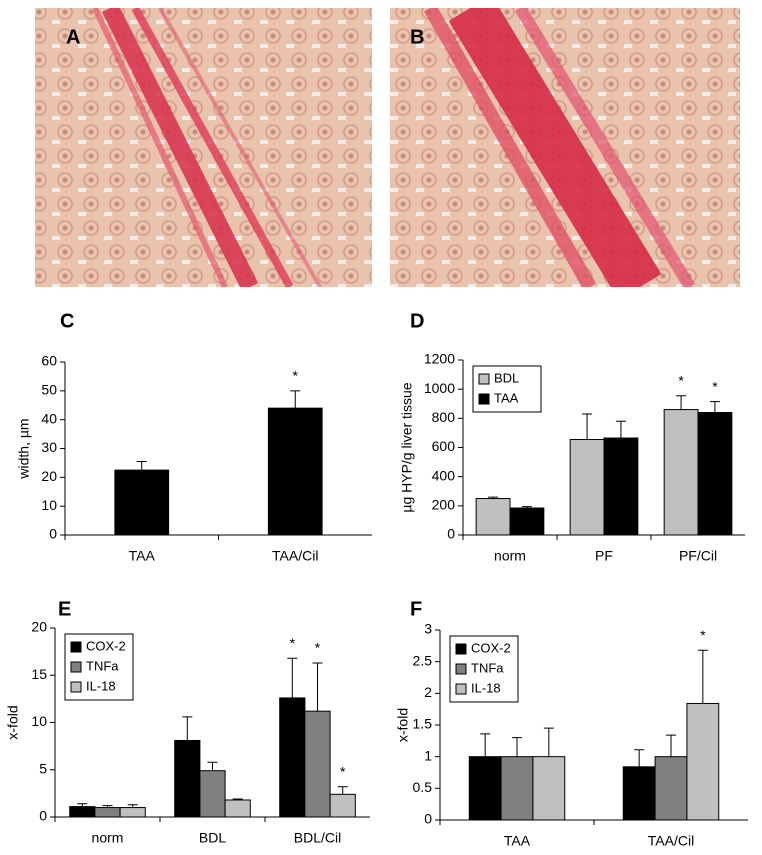 Image resolution: width=762 pixels, height=855 pixels. Describe the element at coordinates (49, 447) in the screenshot. I see `y-tick-label: 30` at that location.